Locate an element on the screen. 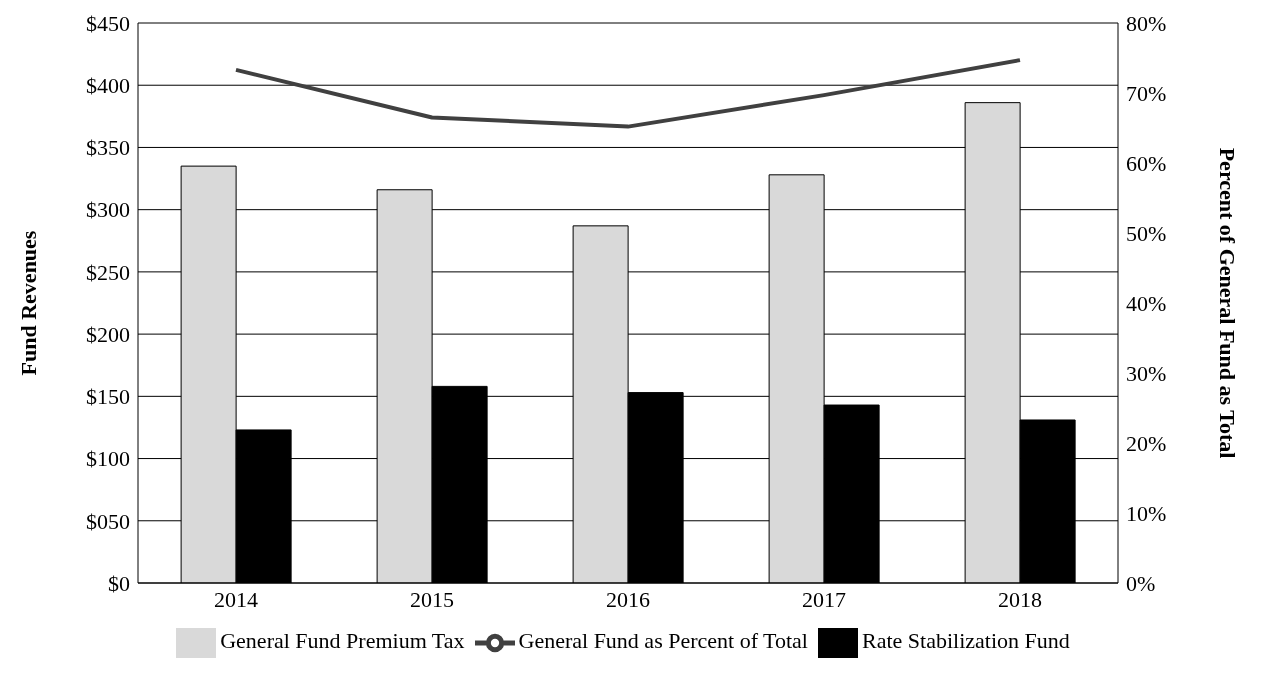 The height and width of the screenshot is (683, 1261). y-tick-label: $250 is located at coordinates (108, 272).